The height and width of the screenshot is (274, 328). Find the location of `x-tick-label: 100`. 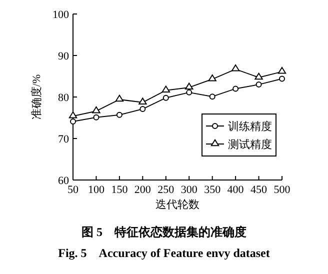

x-tick-label: 100 is located at coordinates (96, 190).